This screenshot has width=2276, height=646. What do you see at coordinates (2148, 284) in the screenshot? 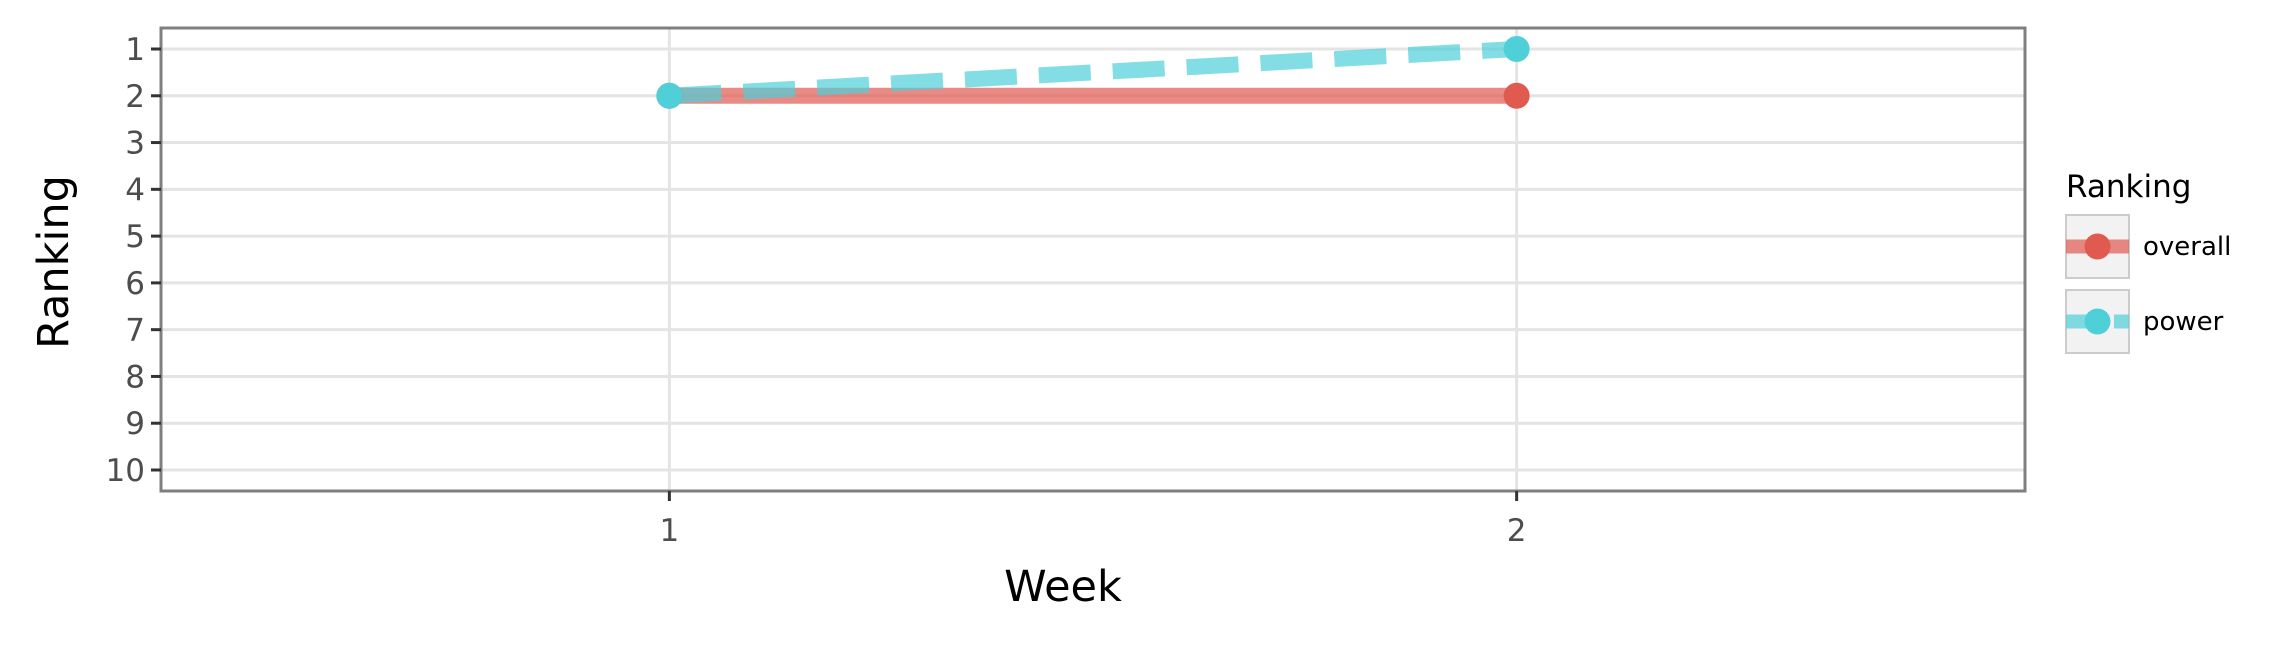
I see `legend-items: overall power` at bounding box center [2148, 284].